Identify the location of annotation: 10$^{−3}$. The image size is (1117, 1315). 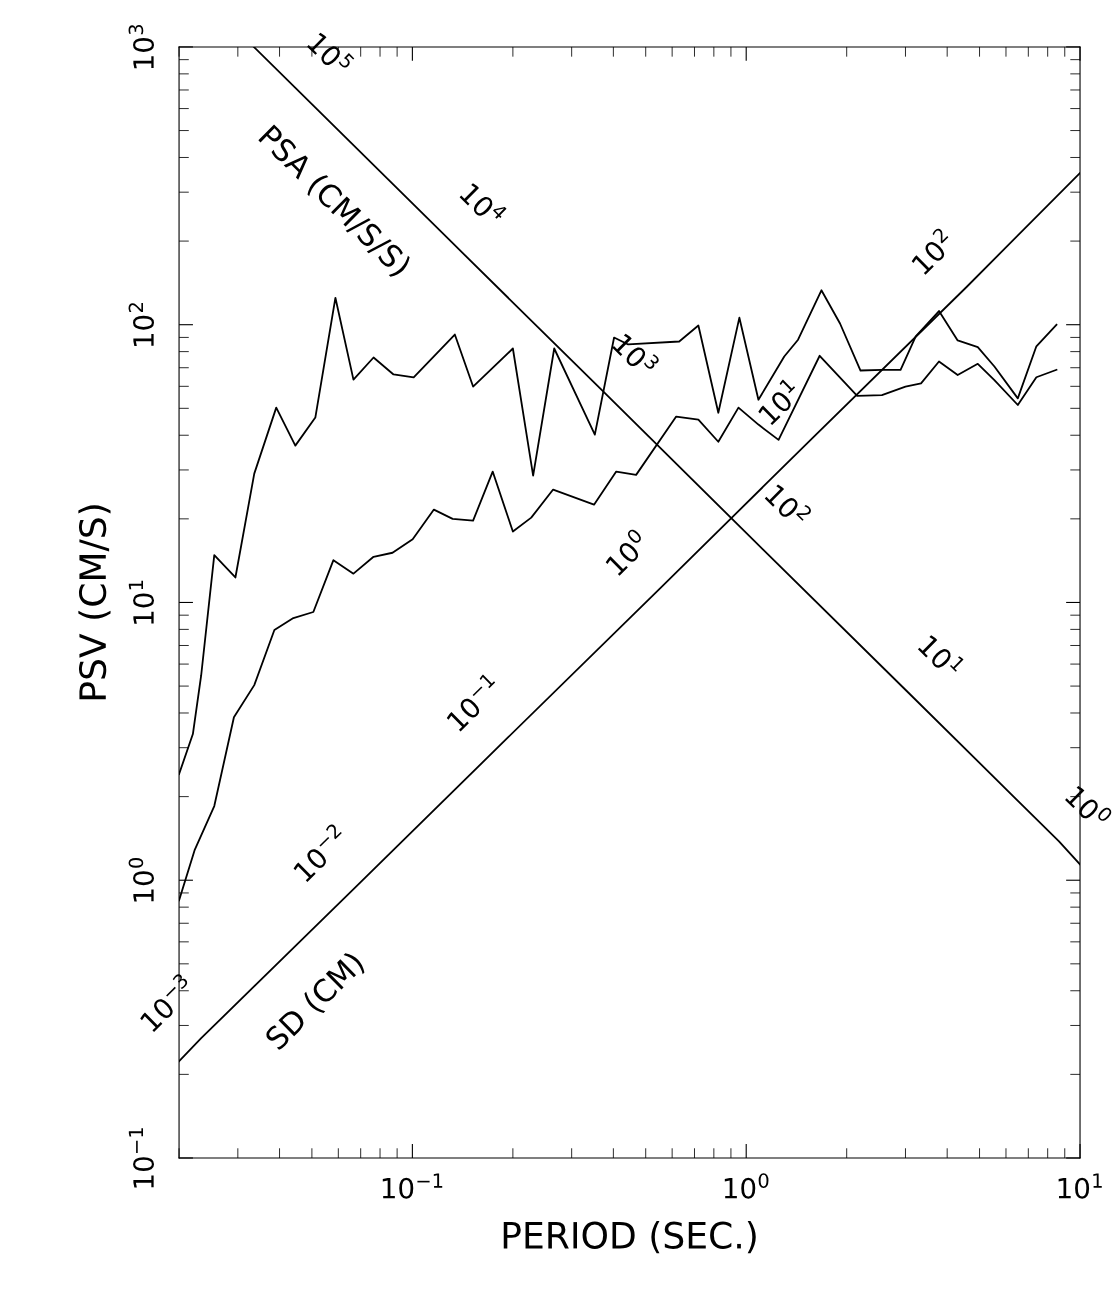
(166, 1002).